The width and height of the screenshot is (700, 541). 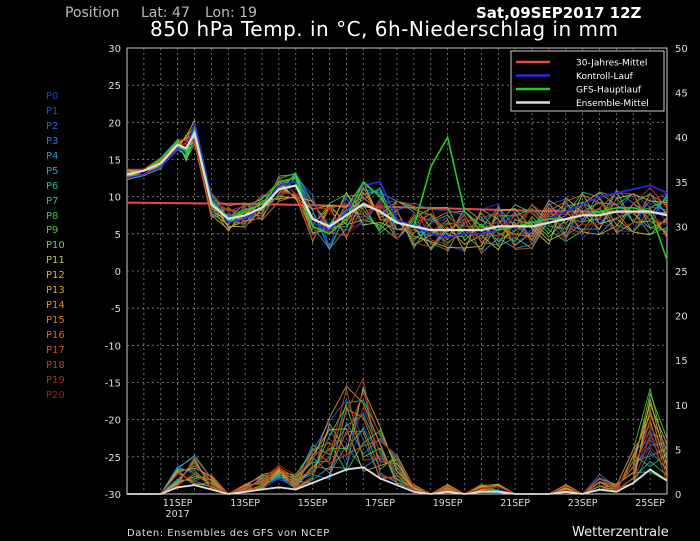 I want to click on y-right-tick-label: 45, so click(x=681, y=94).